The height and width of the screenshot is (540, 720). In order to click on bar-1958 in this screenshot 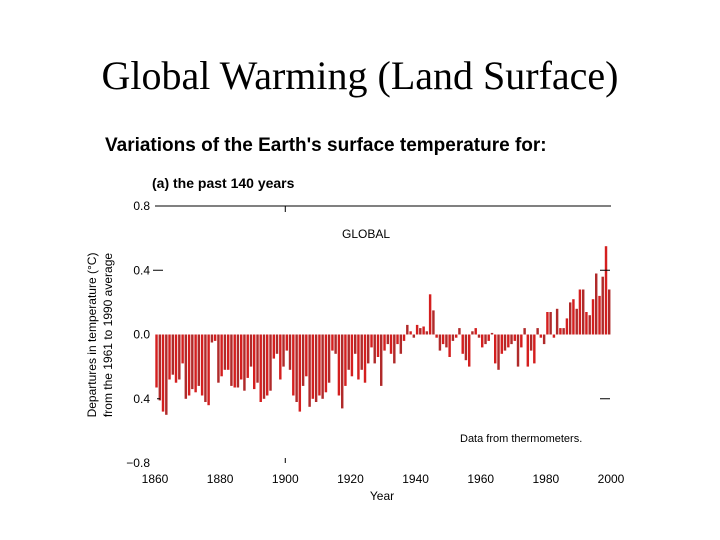, I will do `click(475, 331)`.